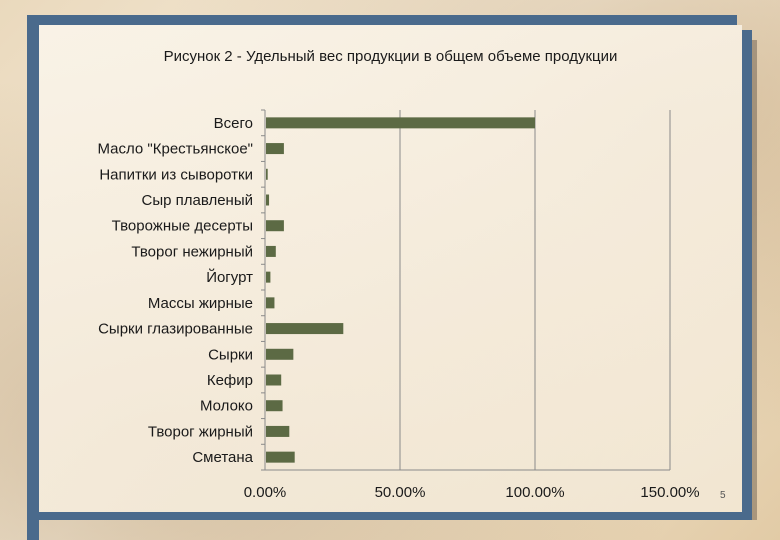 The image size is (780, 540). I want to click on category-label: Сметана, so click(222, 457).